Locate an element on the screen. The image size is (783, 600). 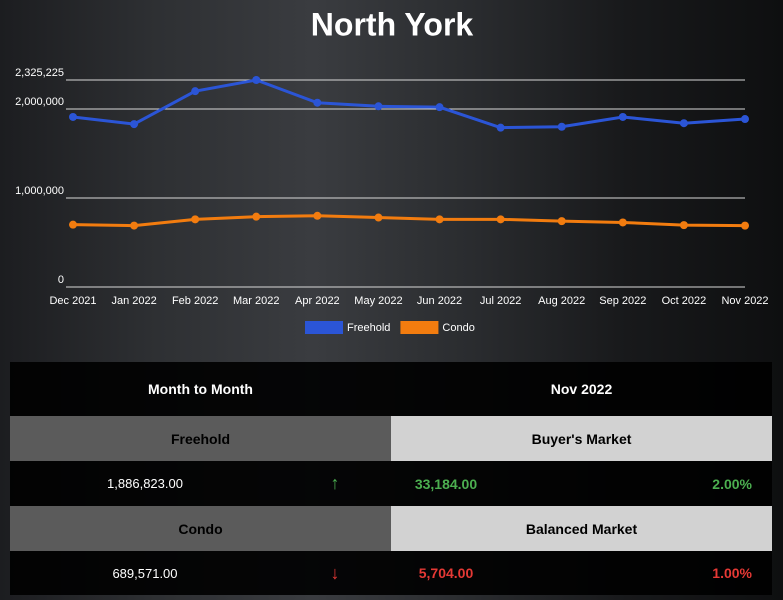
x-tick-label: Jul 2022 is located at coordinates (501, 301).